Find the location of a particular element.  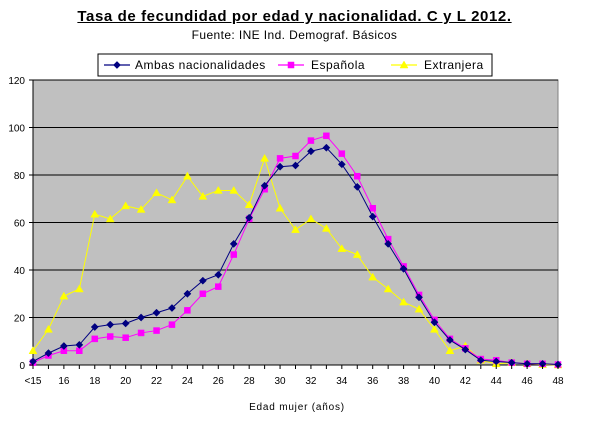

legend-entry: Ambas nacionalidades is located at coordinates (185, 65).